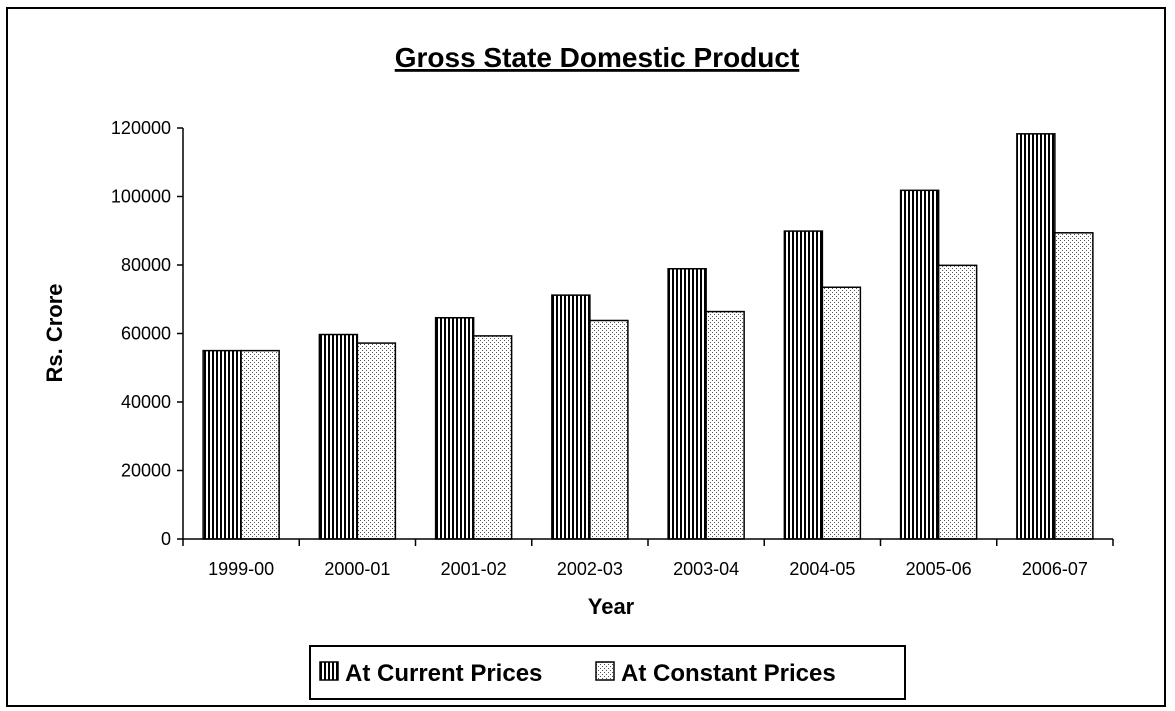 Image resolution: width=1175 pixels, height=711 pixels. I want to click on x-tick-label: 2005-06, so click(939, 569).